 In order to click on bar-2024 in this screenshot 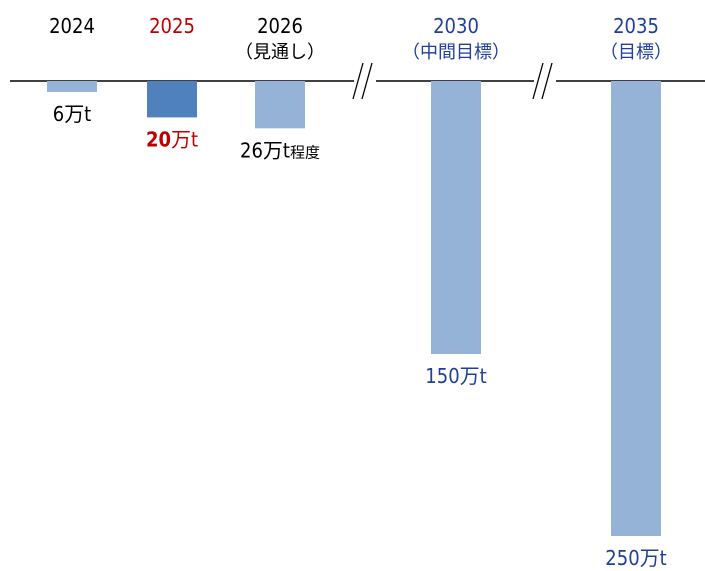, I will do `click(72, 86)`.